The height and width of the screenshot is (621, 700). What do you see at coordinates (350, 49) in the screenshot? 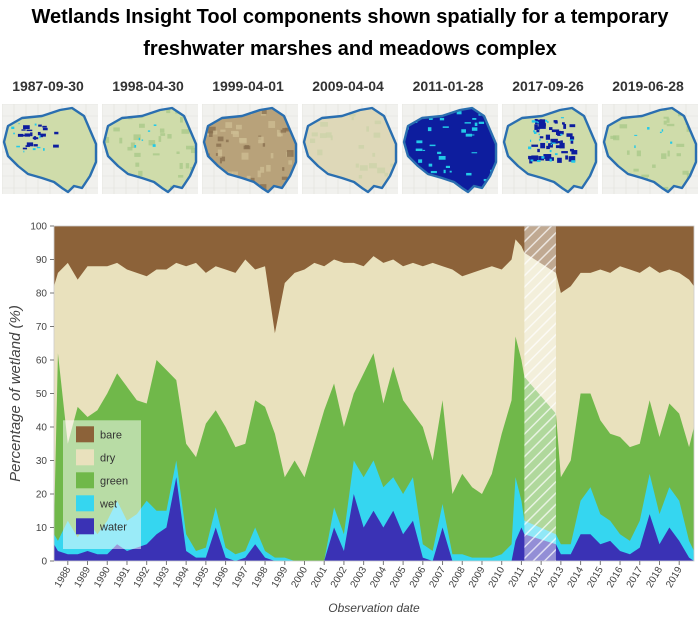
I see `chart-title-line-2: freshwater marshes and meadows complex` at bounding box center [350, 49].